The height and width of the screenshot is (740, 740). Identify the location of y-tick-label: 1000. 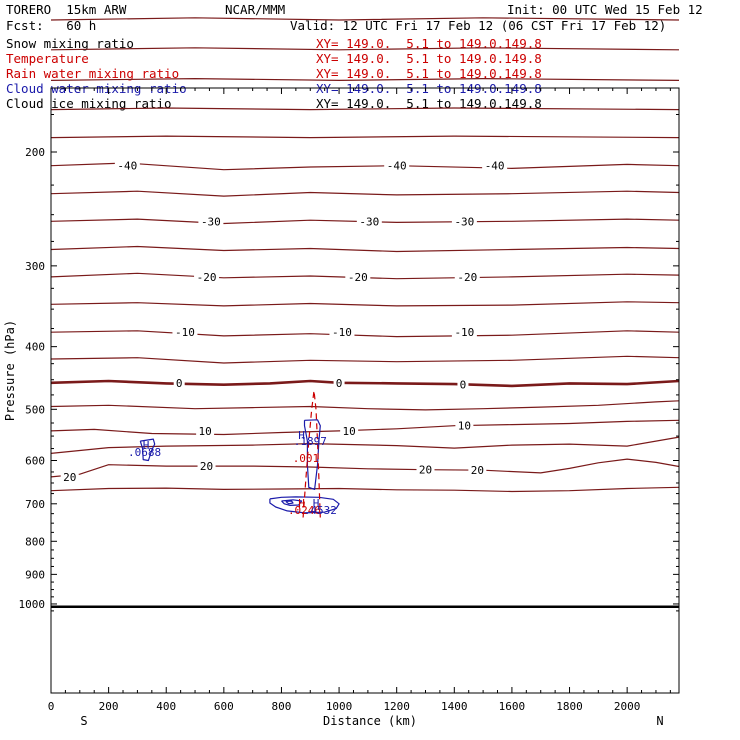
(32, 604).